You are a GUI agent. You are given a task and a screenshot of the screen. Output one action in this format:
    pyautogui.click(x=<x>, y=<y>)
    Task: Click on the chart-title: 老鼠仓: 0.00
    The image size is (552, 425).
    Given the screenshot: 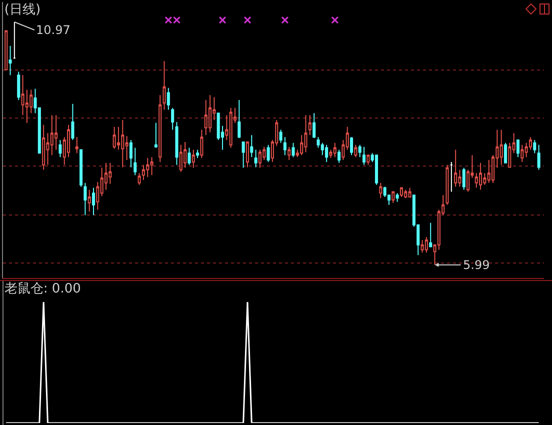 What is the action you would take?
    pyautogui.click(x=42, y=288)
    